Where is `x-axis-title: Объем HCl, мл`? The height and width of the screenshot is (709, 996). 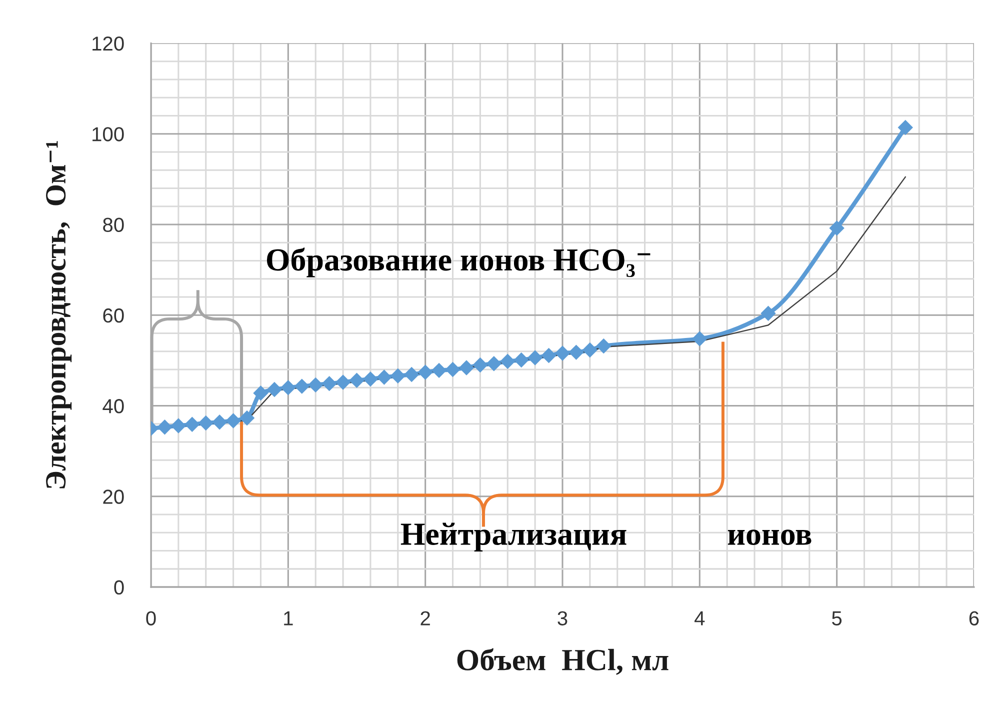 x-axis-title: Объем HCl, мл is located at coordinates (562, 661).